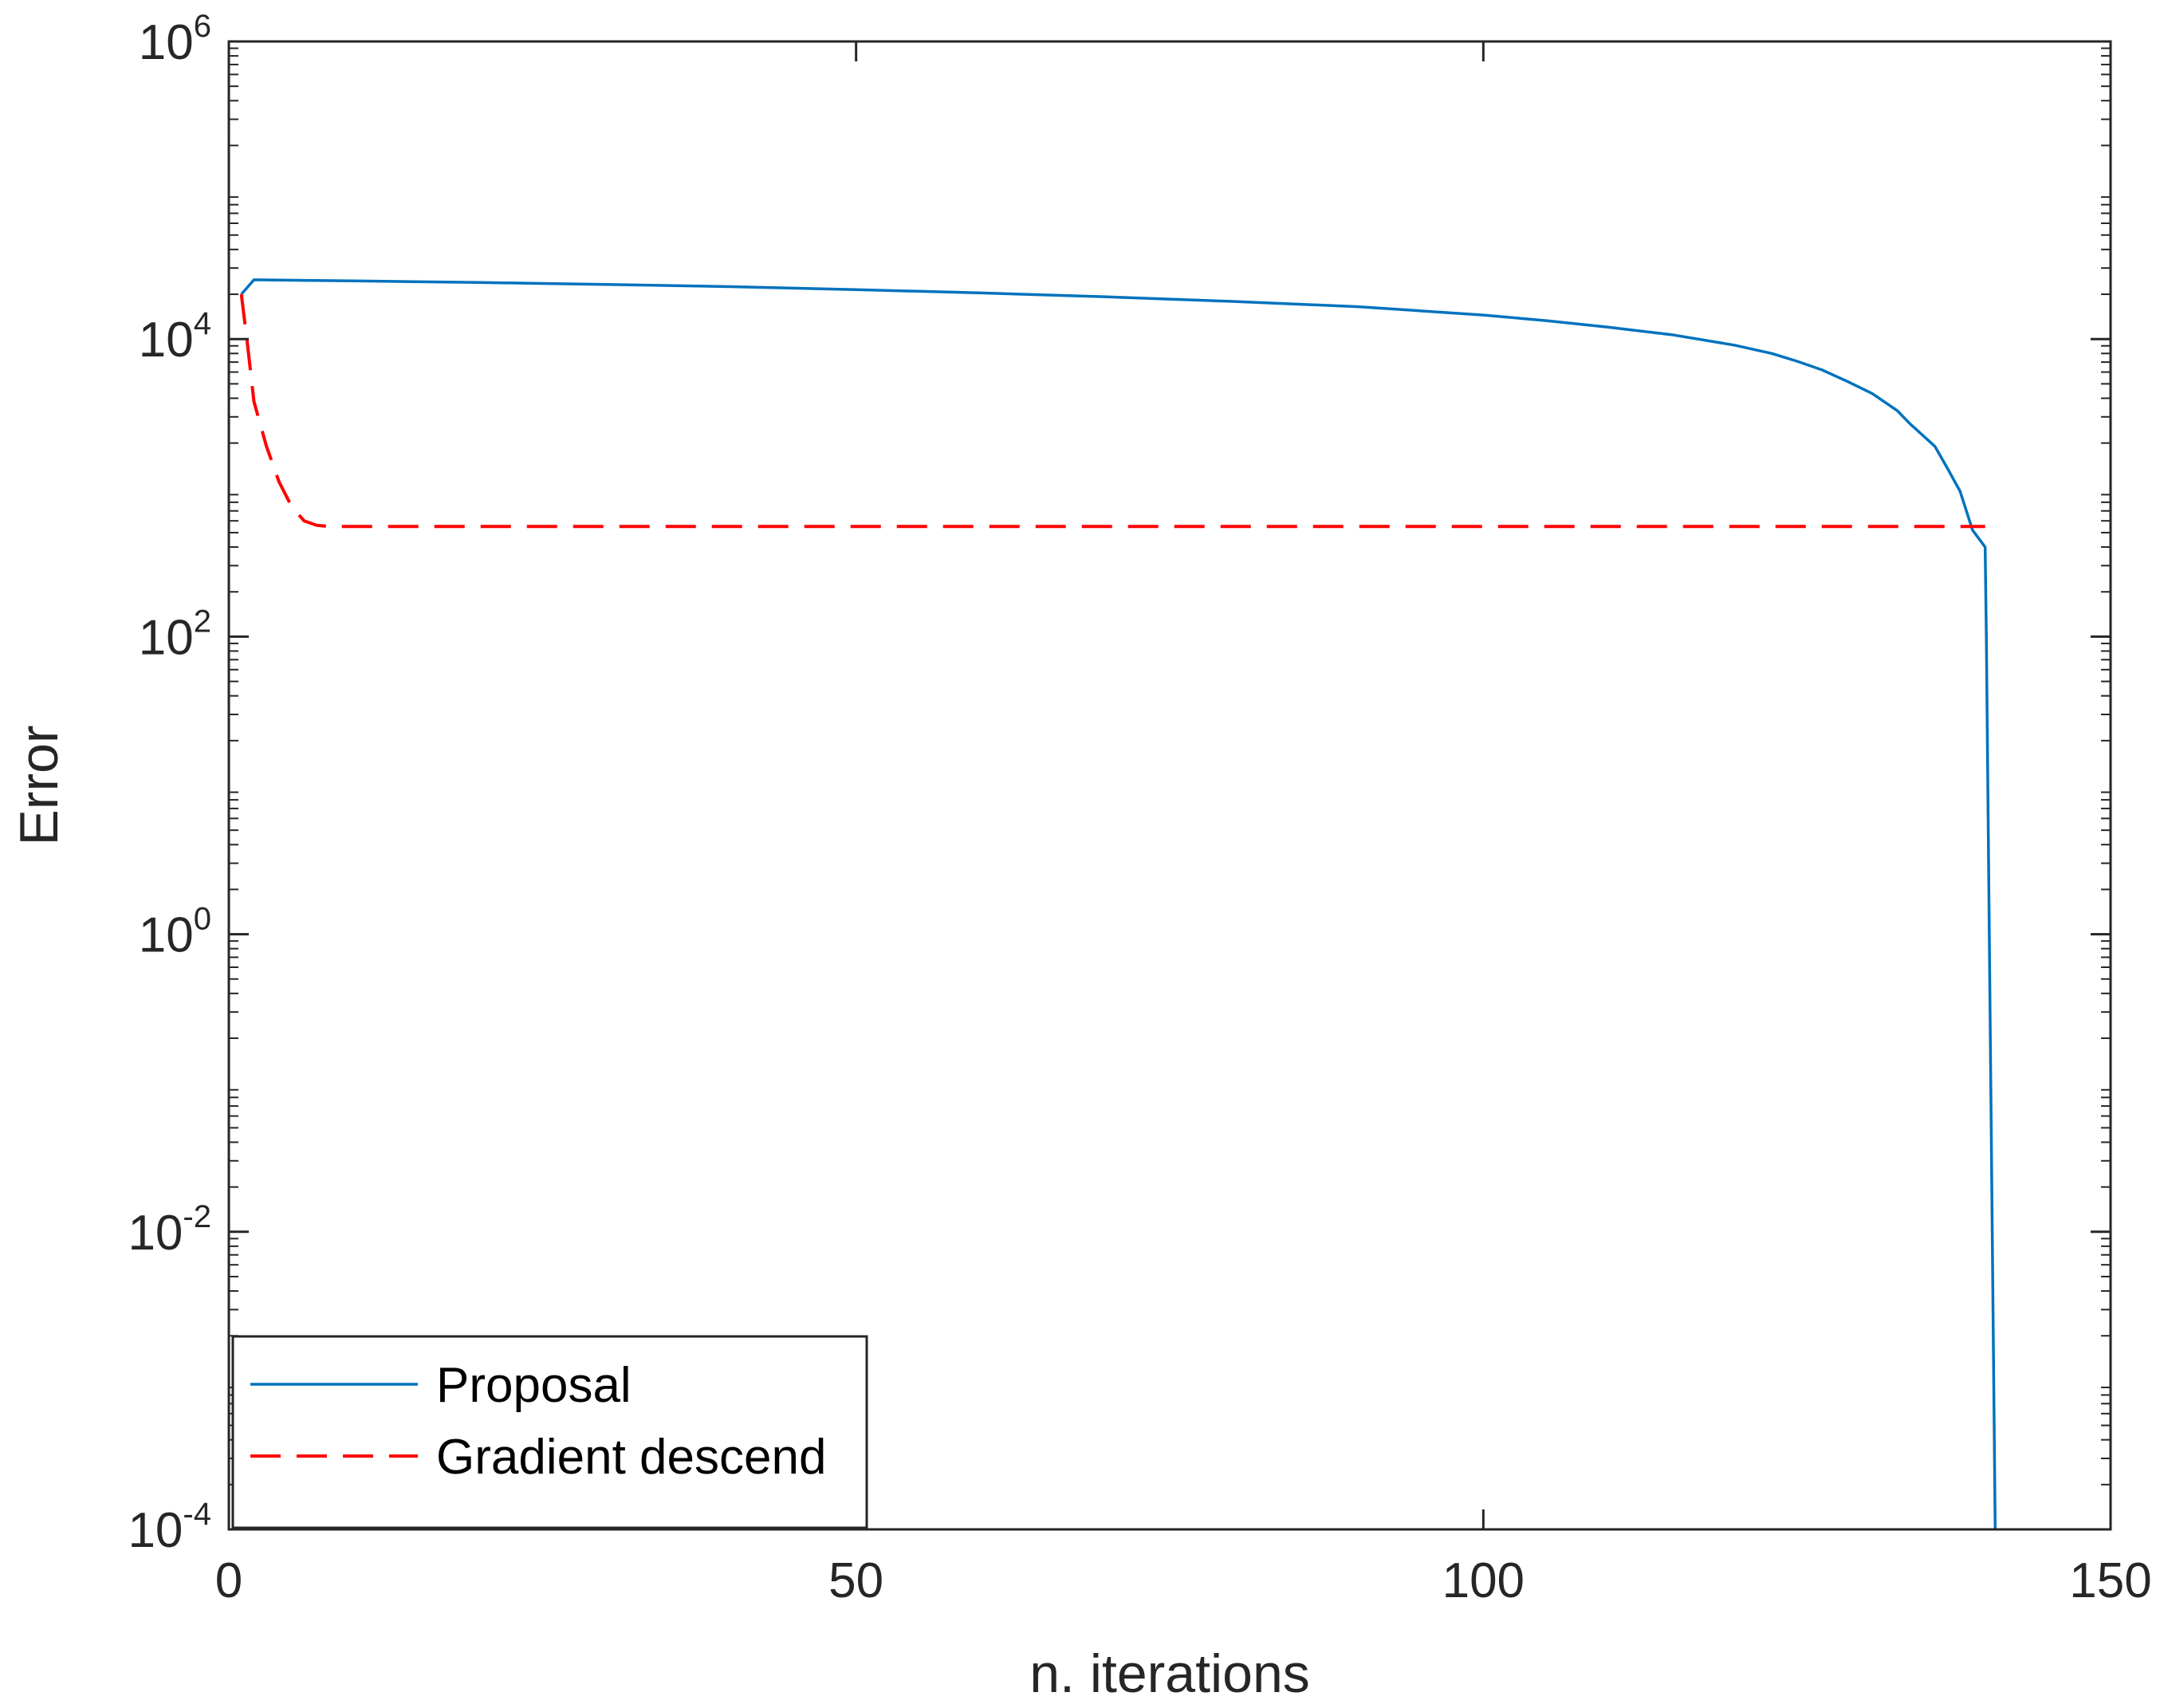 This screenshot has width=2164, height=1708. What do you see at coordinates (170, 1527) in the screenshot?
I see `y-tick-label: 10⁻⁴` at bounding box center [170, 1527].